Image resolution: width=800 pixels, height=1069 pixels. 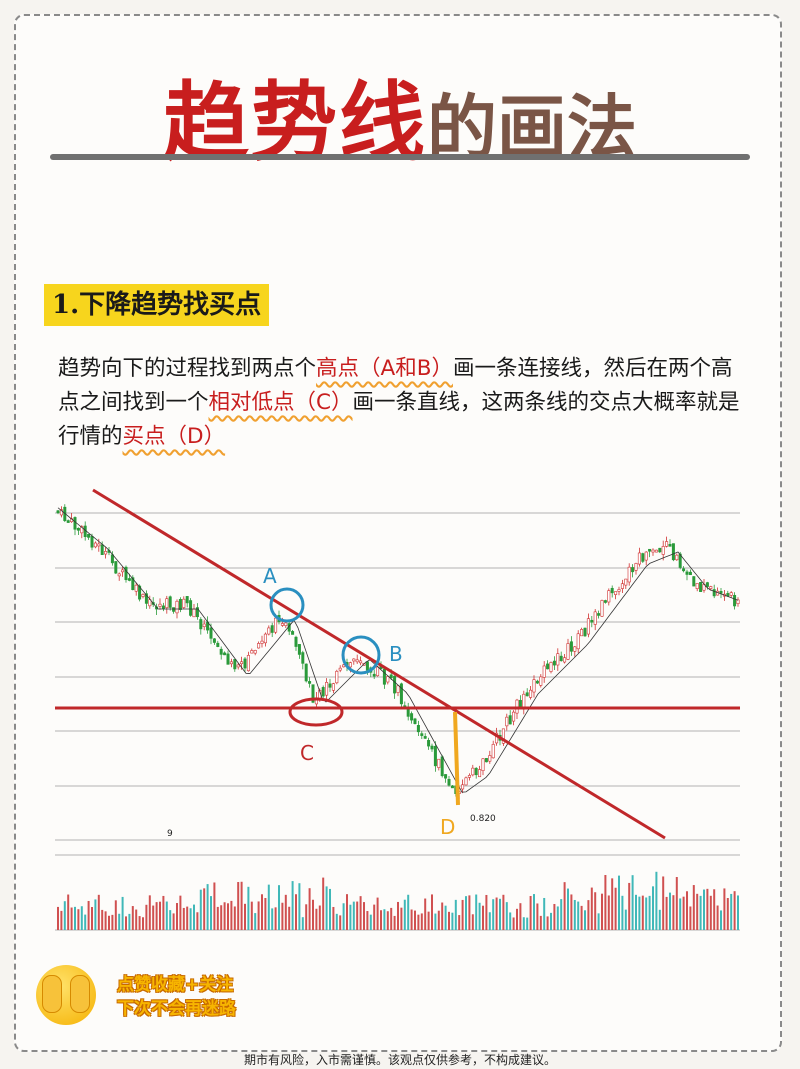 What do you see at coordinates (399, 419) in the screenshot?
I see `text: 画一条直线，这两条线的交点大概率就是行情的` at bounding box center [399, 419].